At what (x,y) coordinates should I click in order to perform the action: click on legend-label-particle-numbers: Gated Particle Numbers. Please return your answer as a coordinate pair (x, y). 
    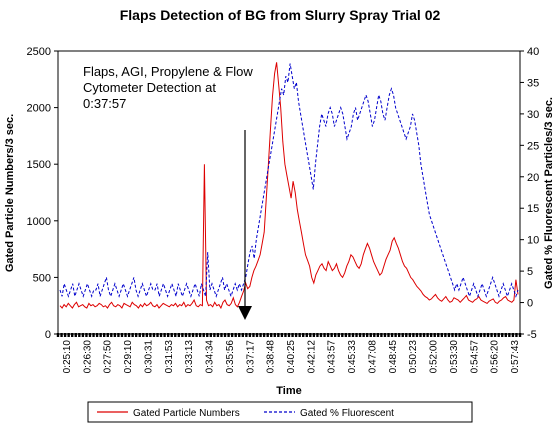
    Looking at the image, I should click on (186, 413).